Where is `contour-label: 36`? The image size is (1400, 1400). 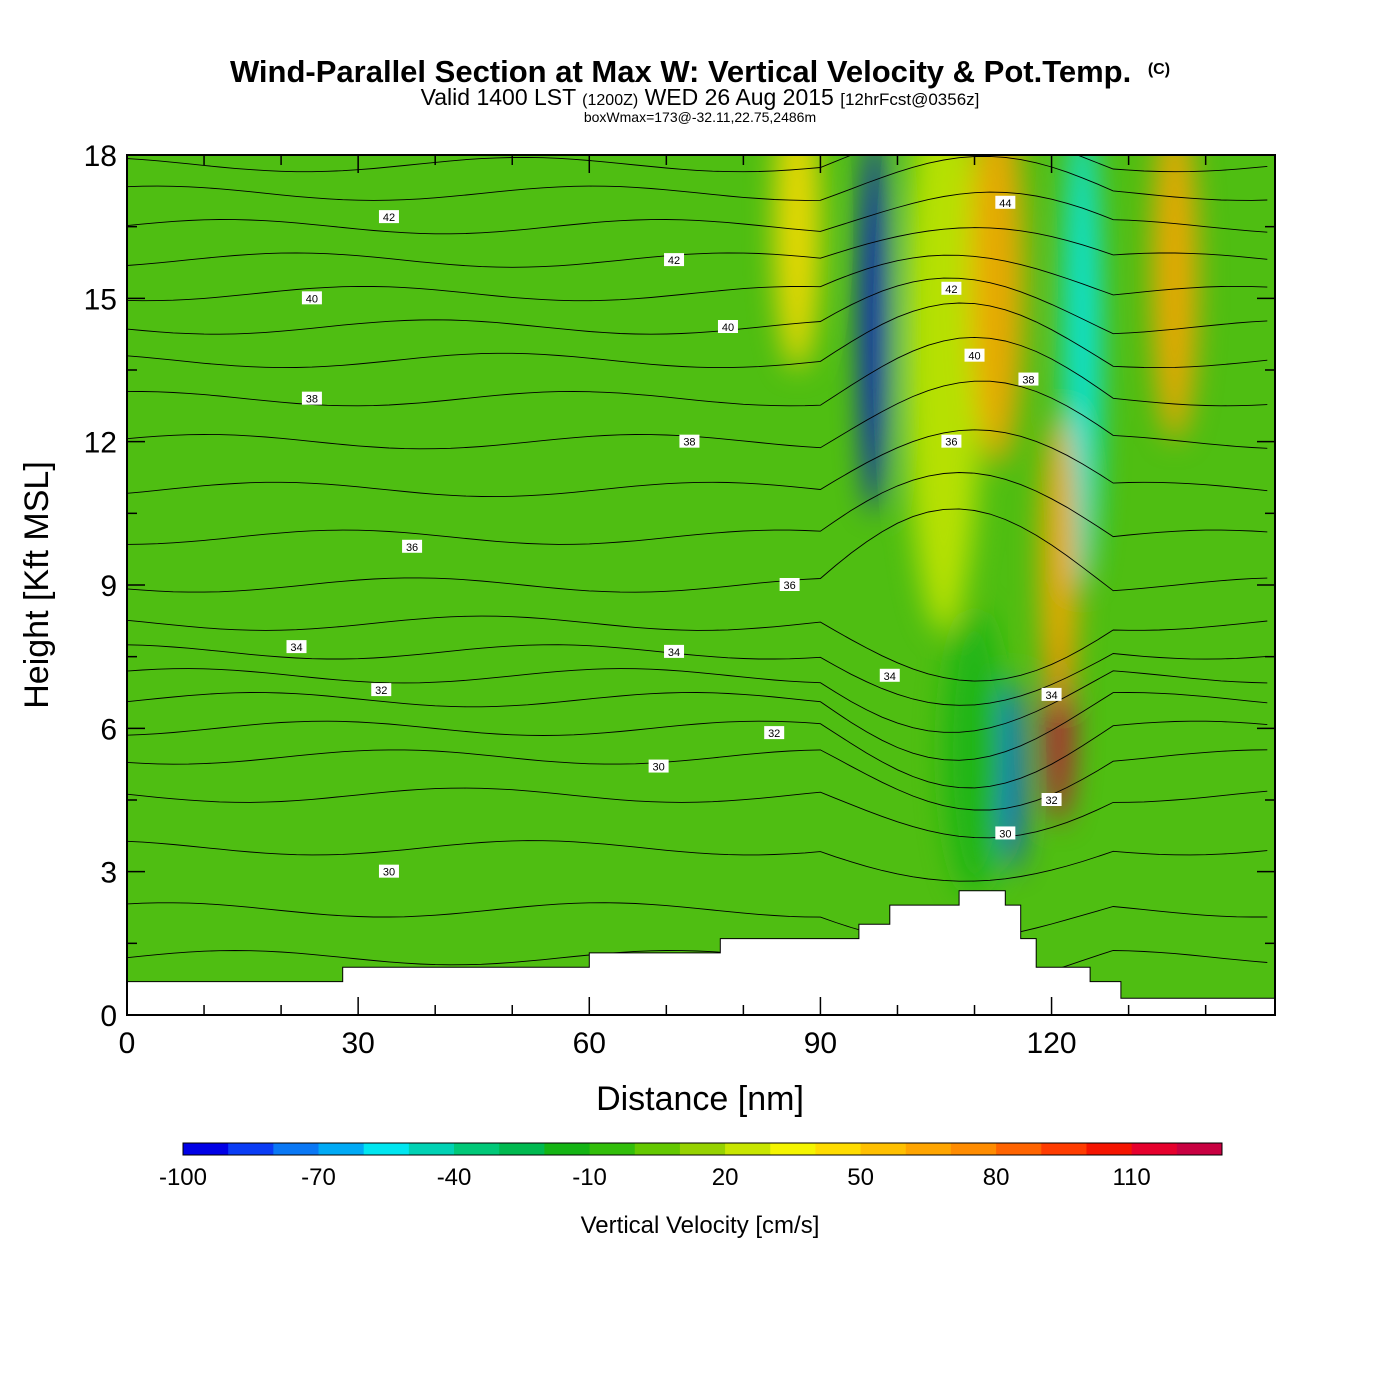
contour-label: 36 is located at coordinates (951, 441).